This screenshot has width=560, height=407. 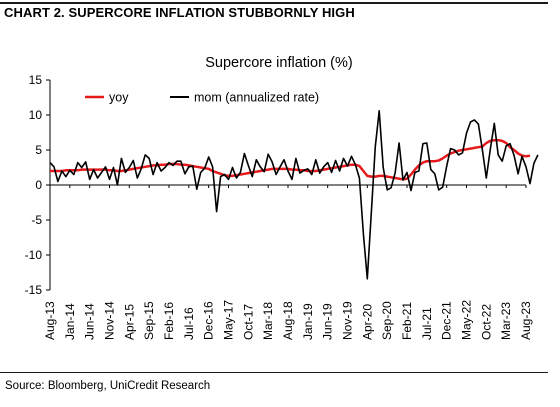 What do you see at coordinates (50, 320) in the screenshot?
I see `x-tick-label: Aug-13` at bounding box center [50, 320].